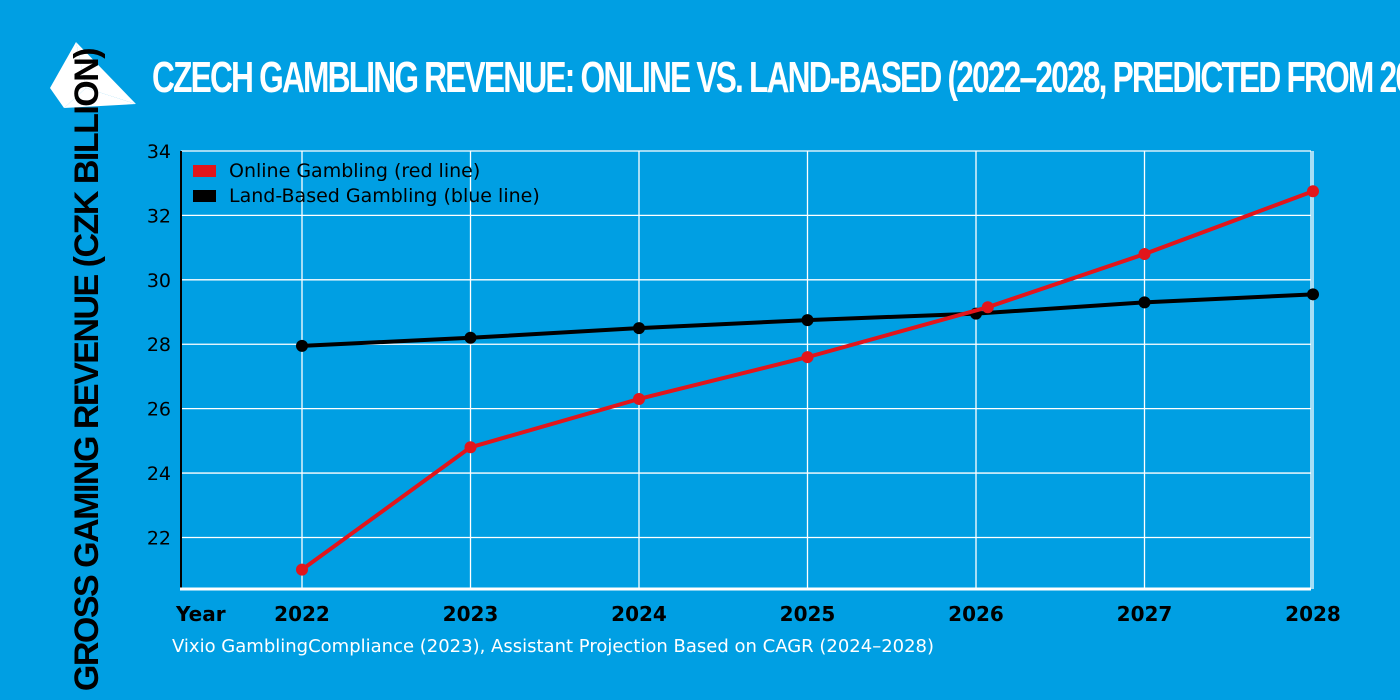 The height and width of the screenshot is (700, 1400). Describe the element at coordinates (93, 75) in the screenshot. I see `logo-icon` at that location.